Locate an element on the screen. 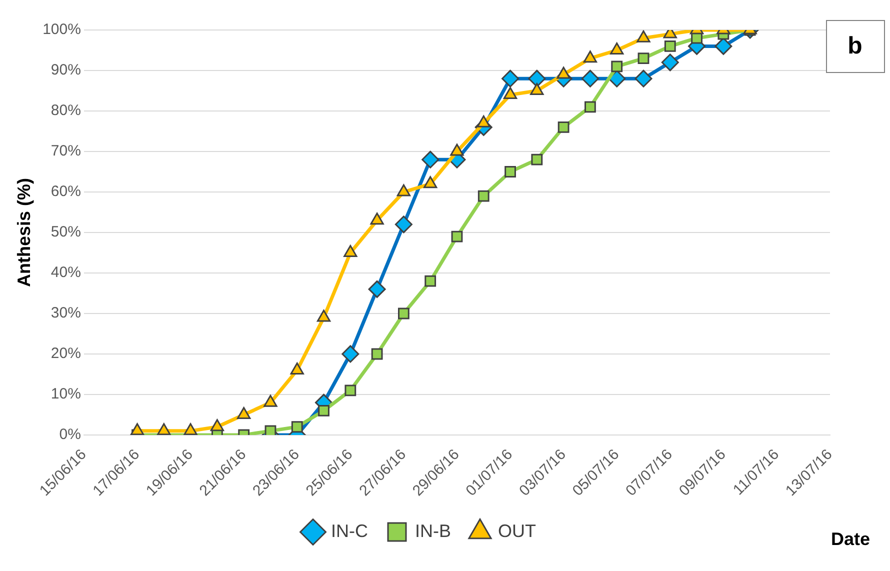 This screenshot has height=571, width=890. y-tick-label: 20% is located at coordinates (65, 353).